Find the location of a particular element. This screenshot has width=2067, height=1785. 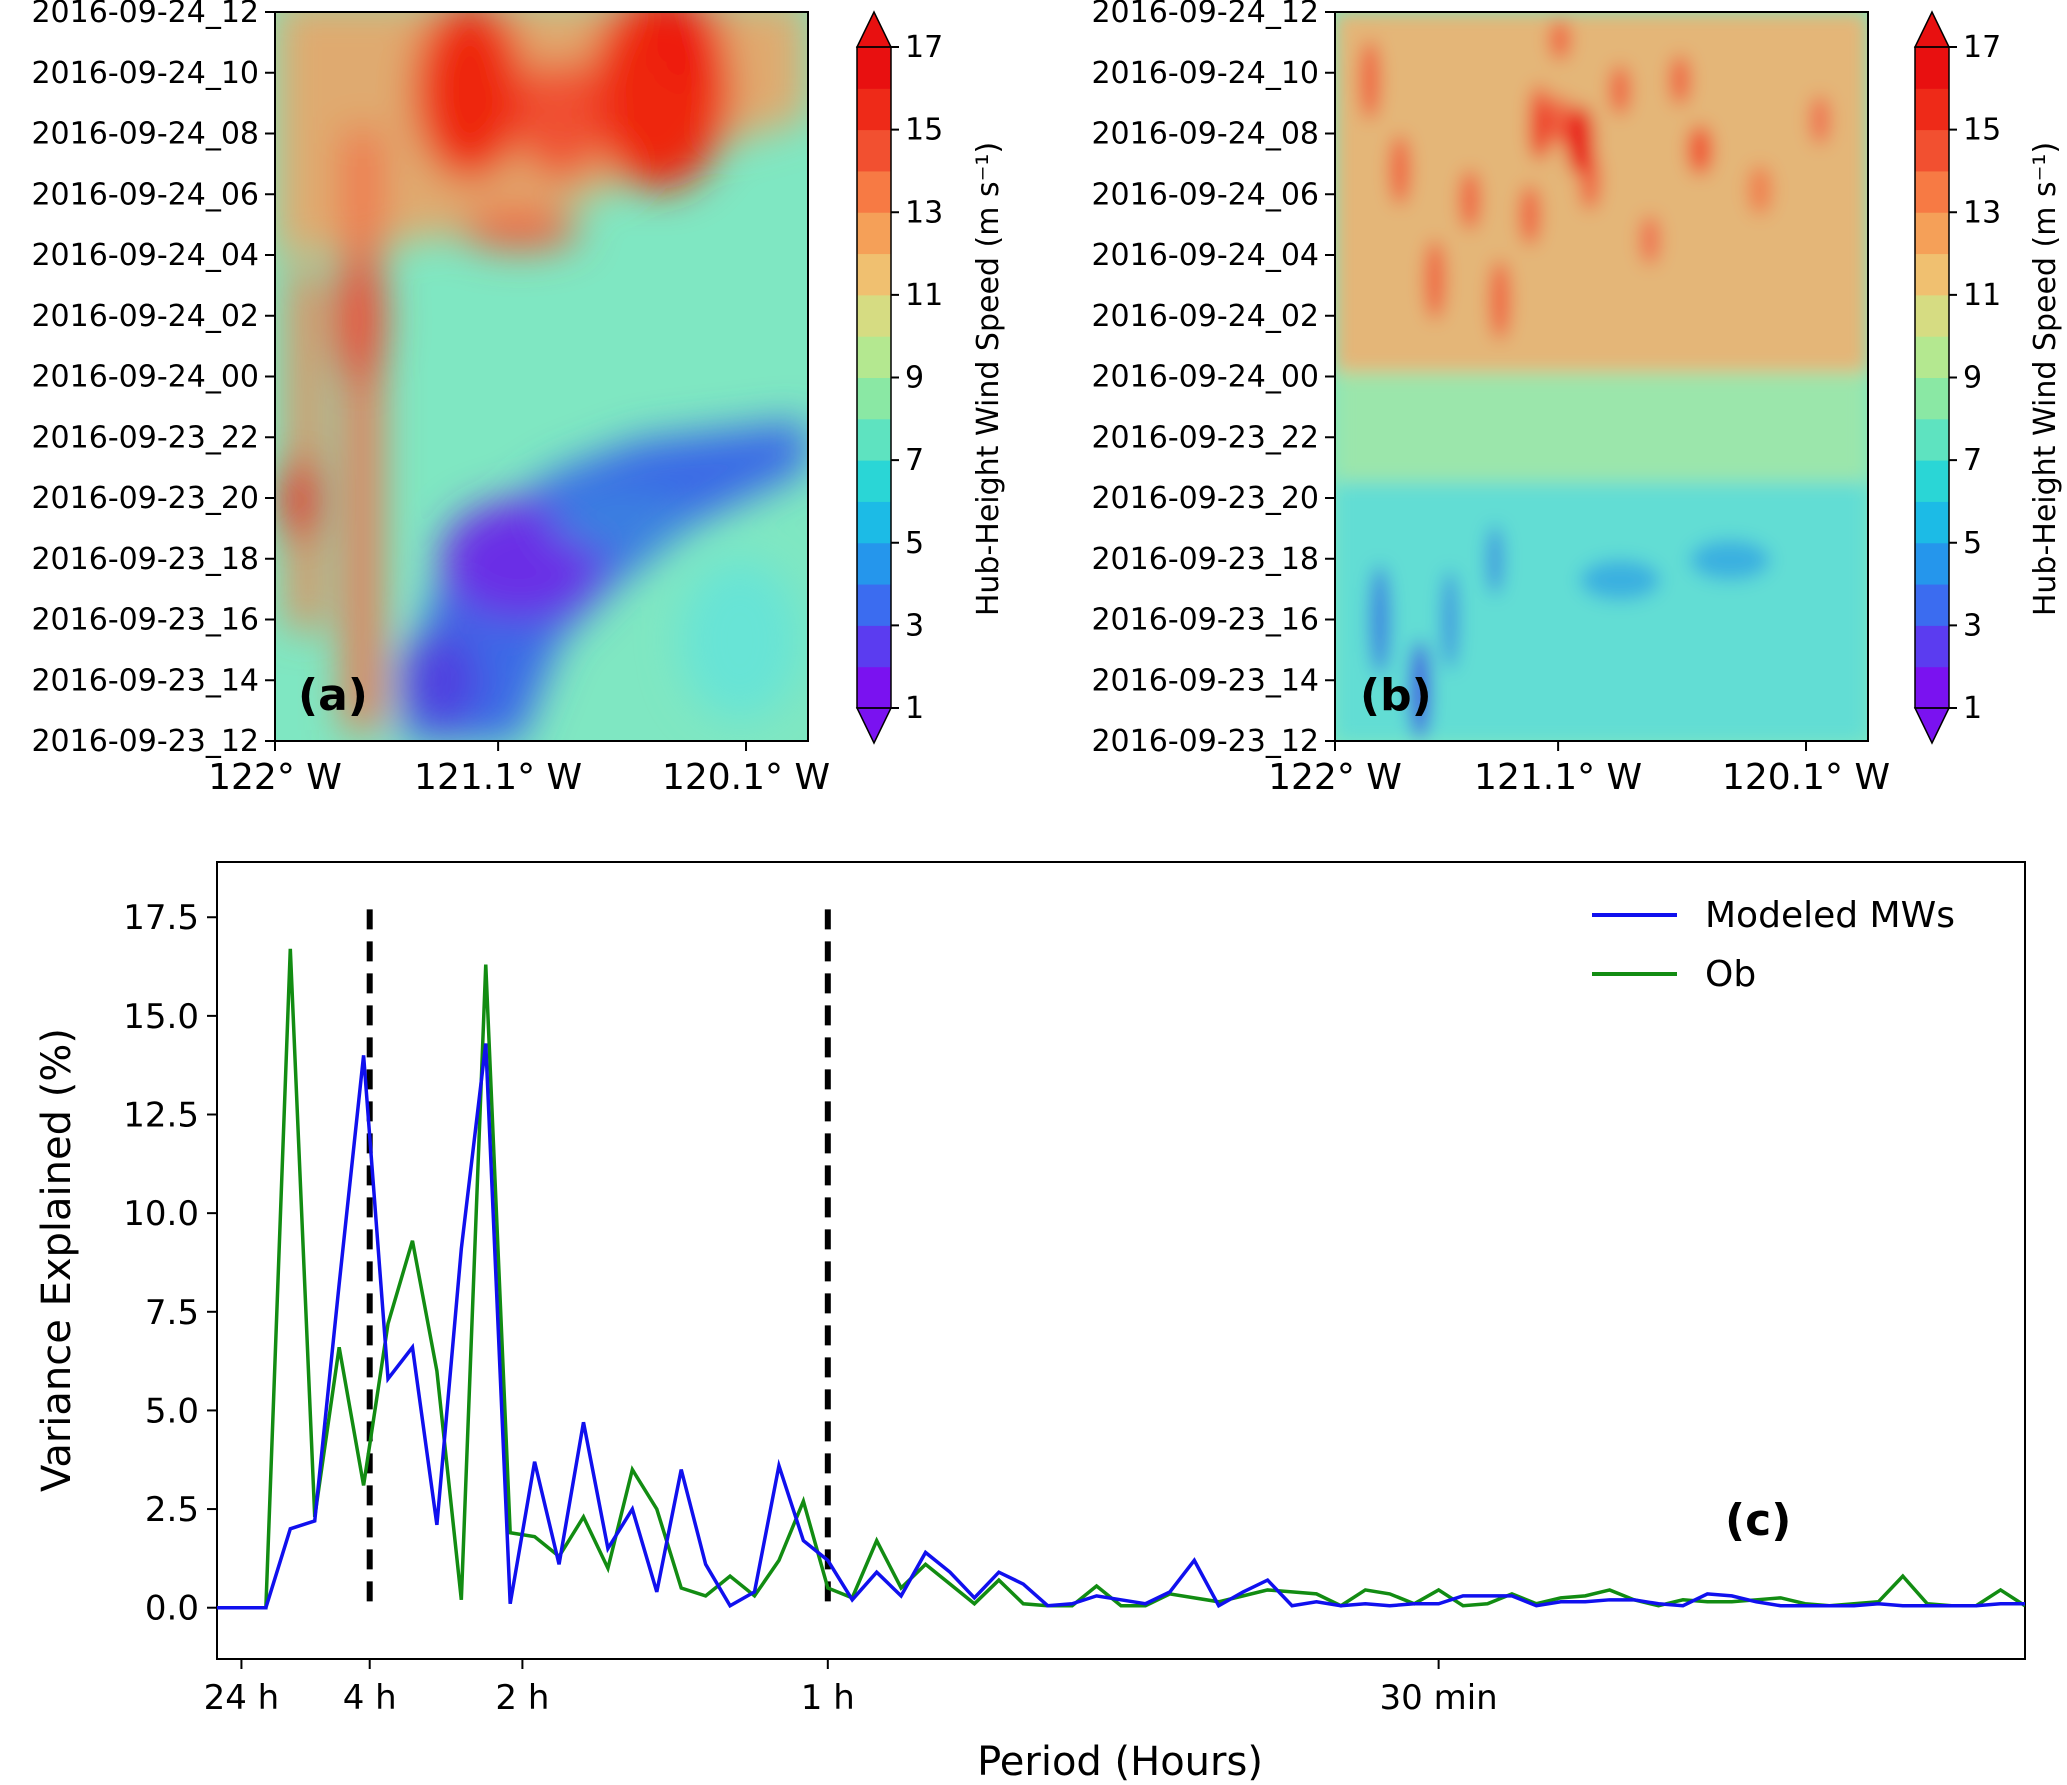

y-tick-label: 2.5 is located at coordinates (172, 1510).